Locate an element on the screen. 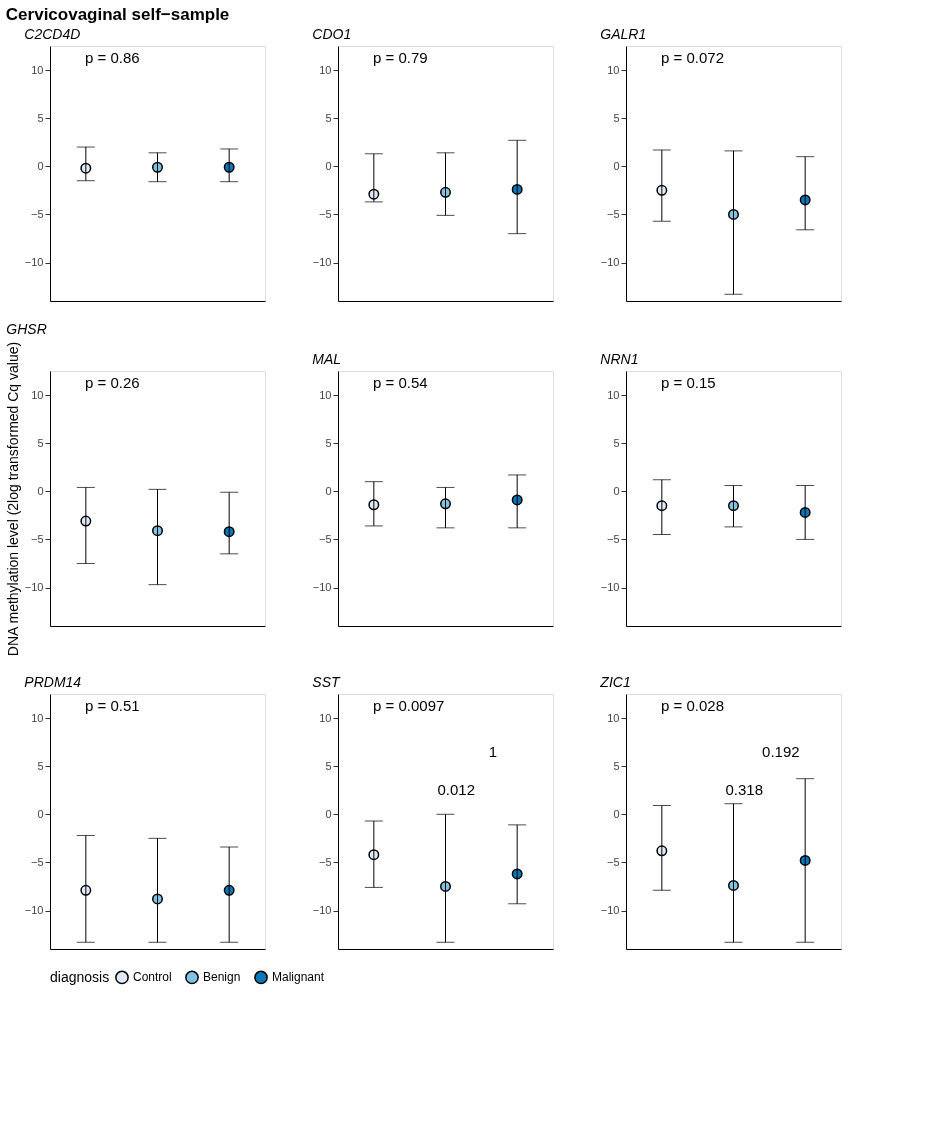  annotation: p = 0.79 is located at coordinates (400, 57).